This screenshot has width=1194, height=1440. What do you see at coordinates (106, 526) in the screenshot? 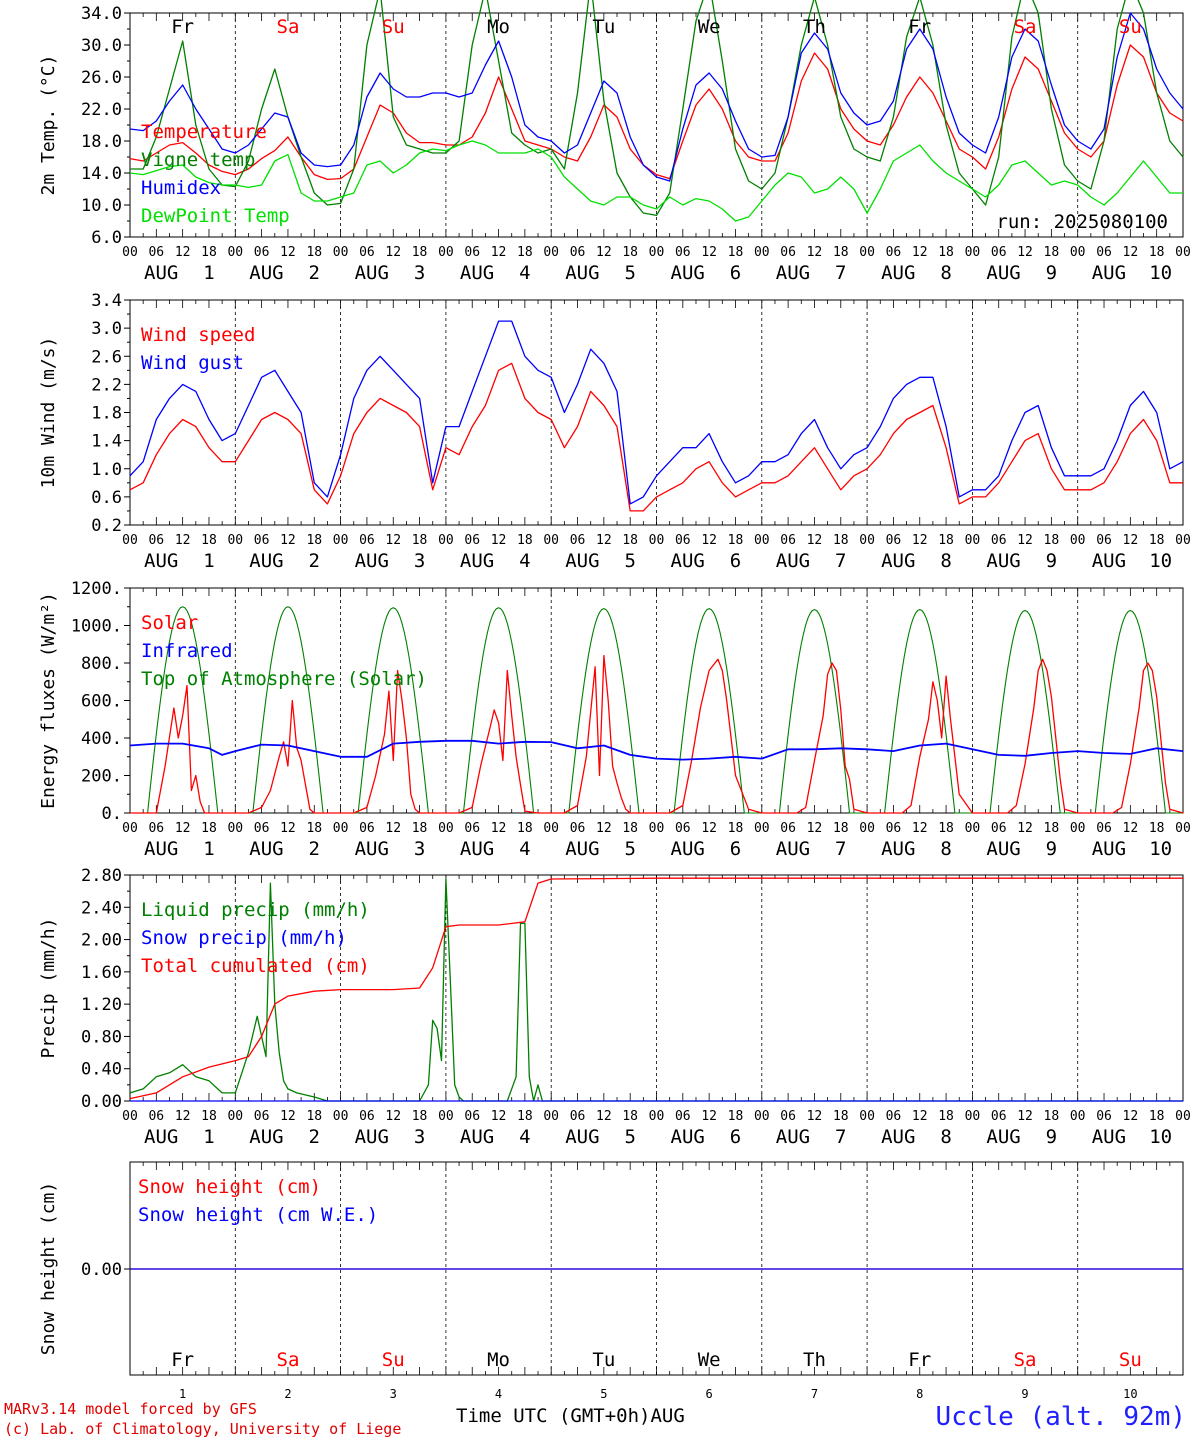
I see `y-tick-label: 0.2` at bounding box center [106, 526].